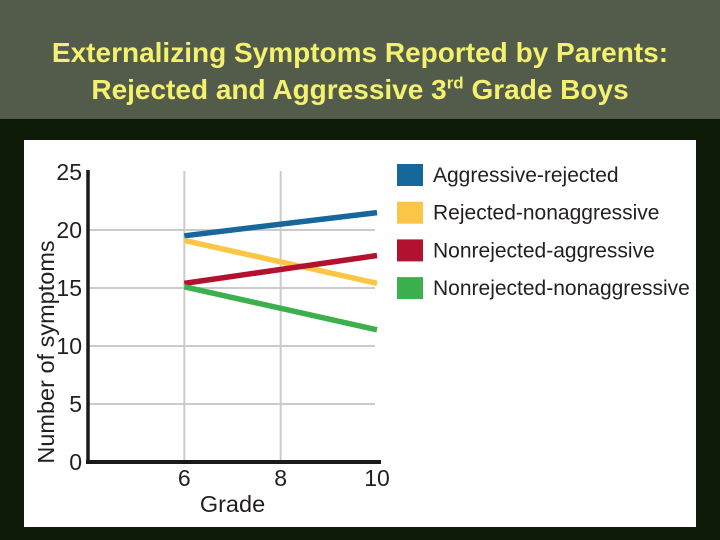 This screenshot has height=540, width=720. What do you see at coordinates (360, 89) in the screenshot?
I see `title-line-2: Rejected and Aggressive 3rd Grade Boys` at bounding box center [360, 89].